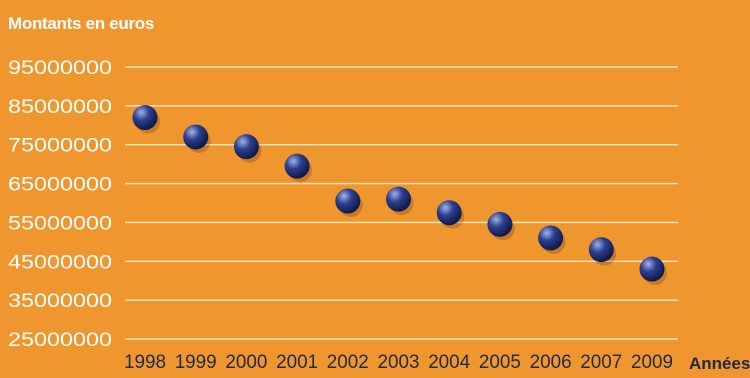  I want to click on x-tick-label: 2005, so click(500, 362).